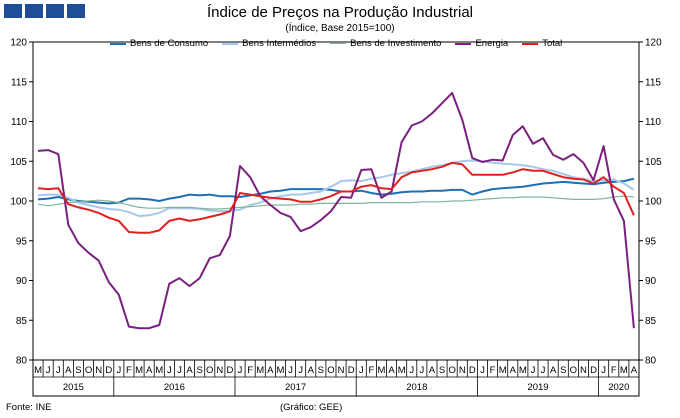 This screenshot has width=680, height=418. What do you see at coordinates (396, 43) in the screenshot?
I see `legend-label: Bens de Investimento` at bounding box center [396, 43].